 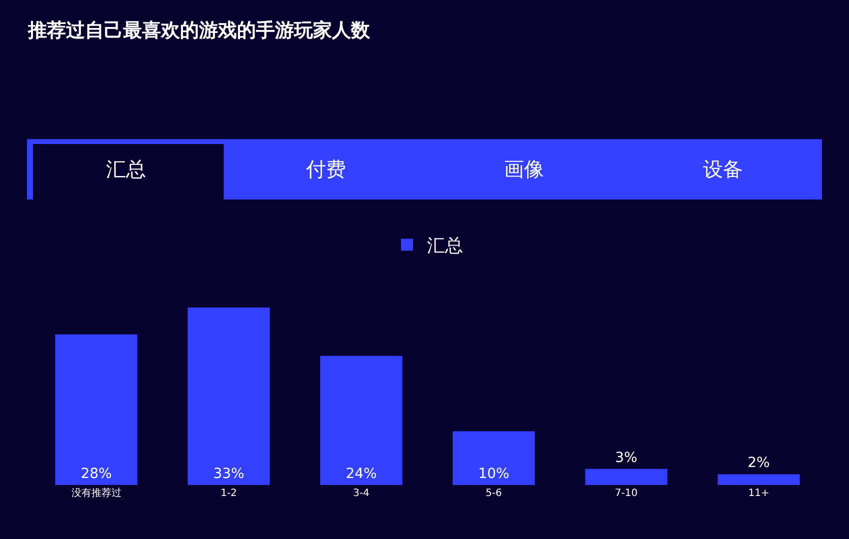 What do you see at coordinates (361, 474) in the screenshot?
I see `data-label: 24%` at bounding box center [361, 474].